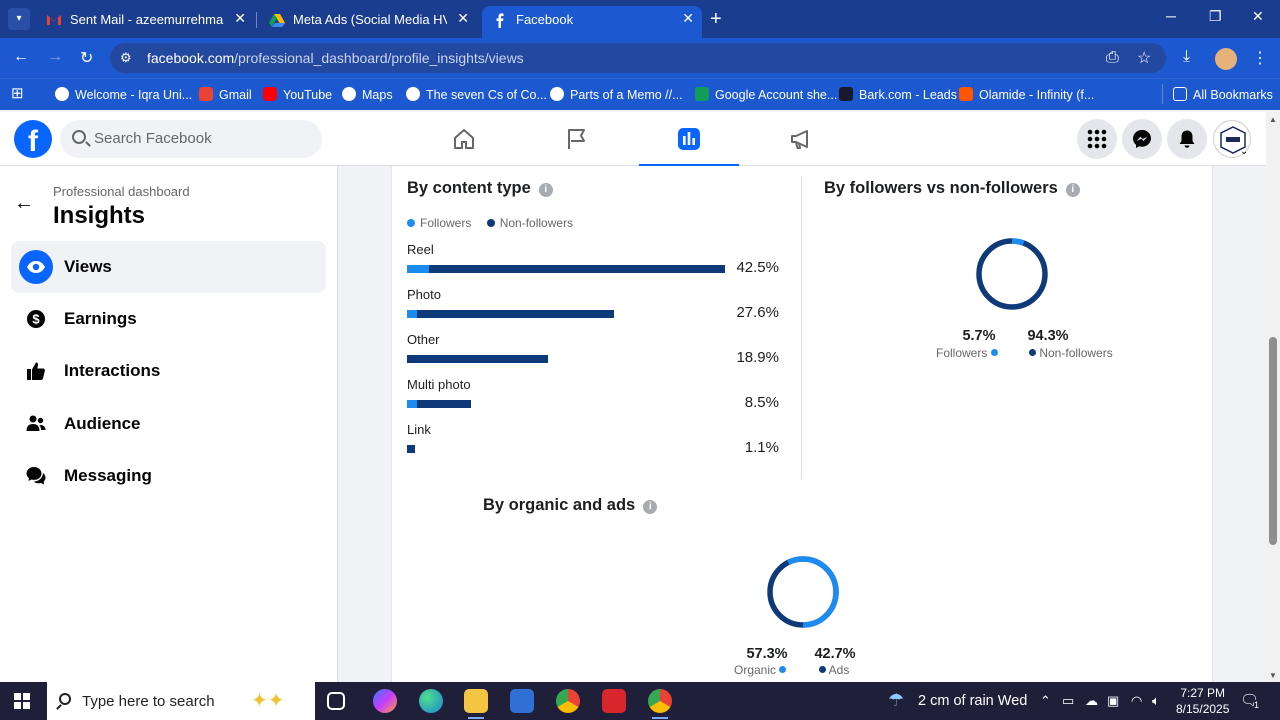 The image size is (1280, 720). What do you see at coordinates (54, 20) in the screenshot?
I see `gmail-icon` at bounding box center [54, 20].